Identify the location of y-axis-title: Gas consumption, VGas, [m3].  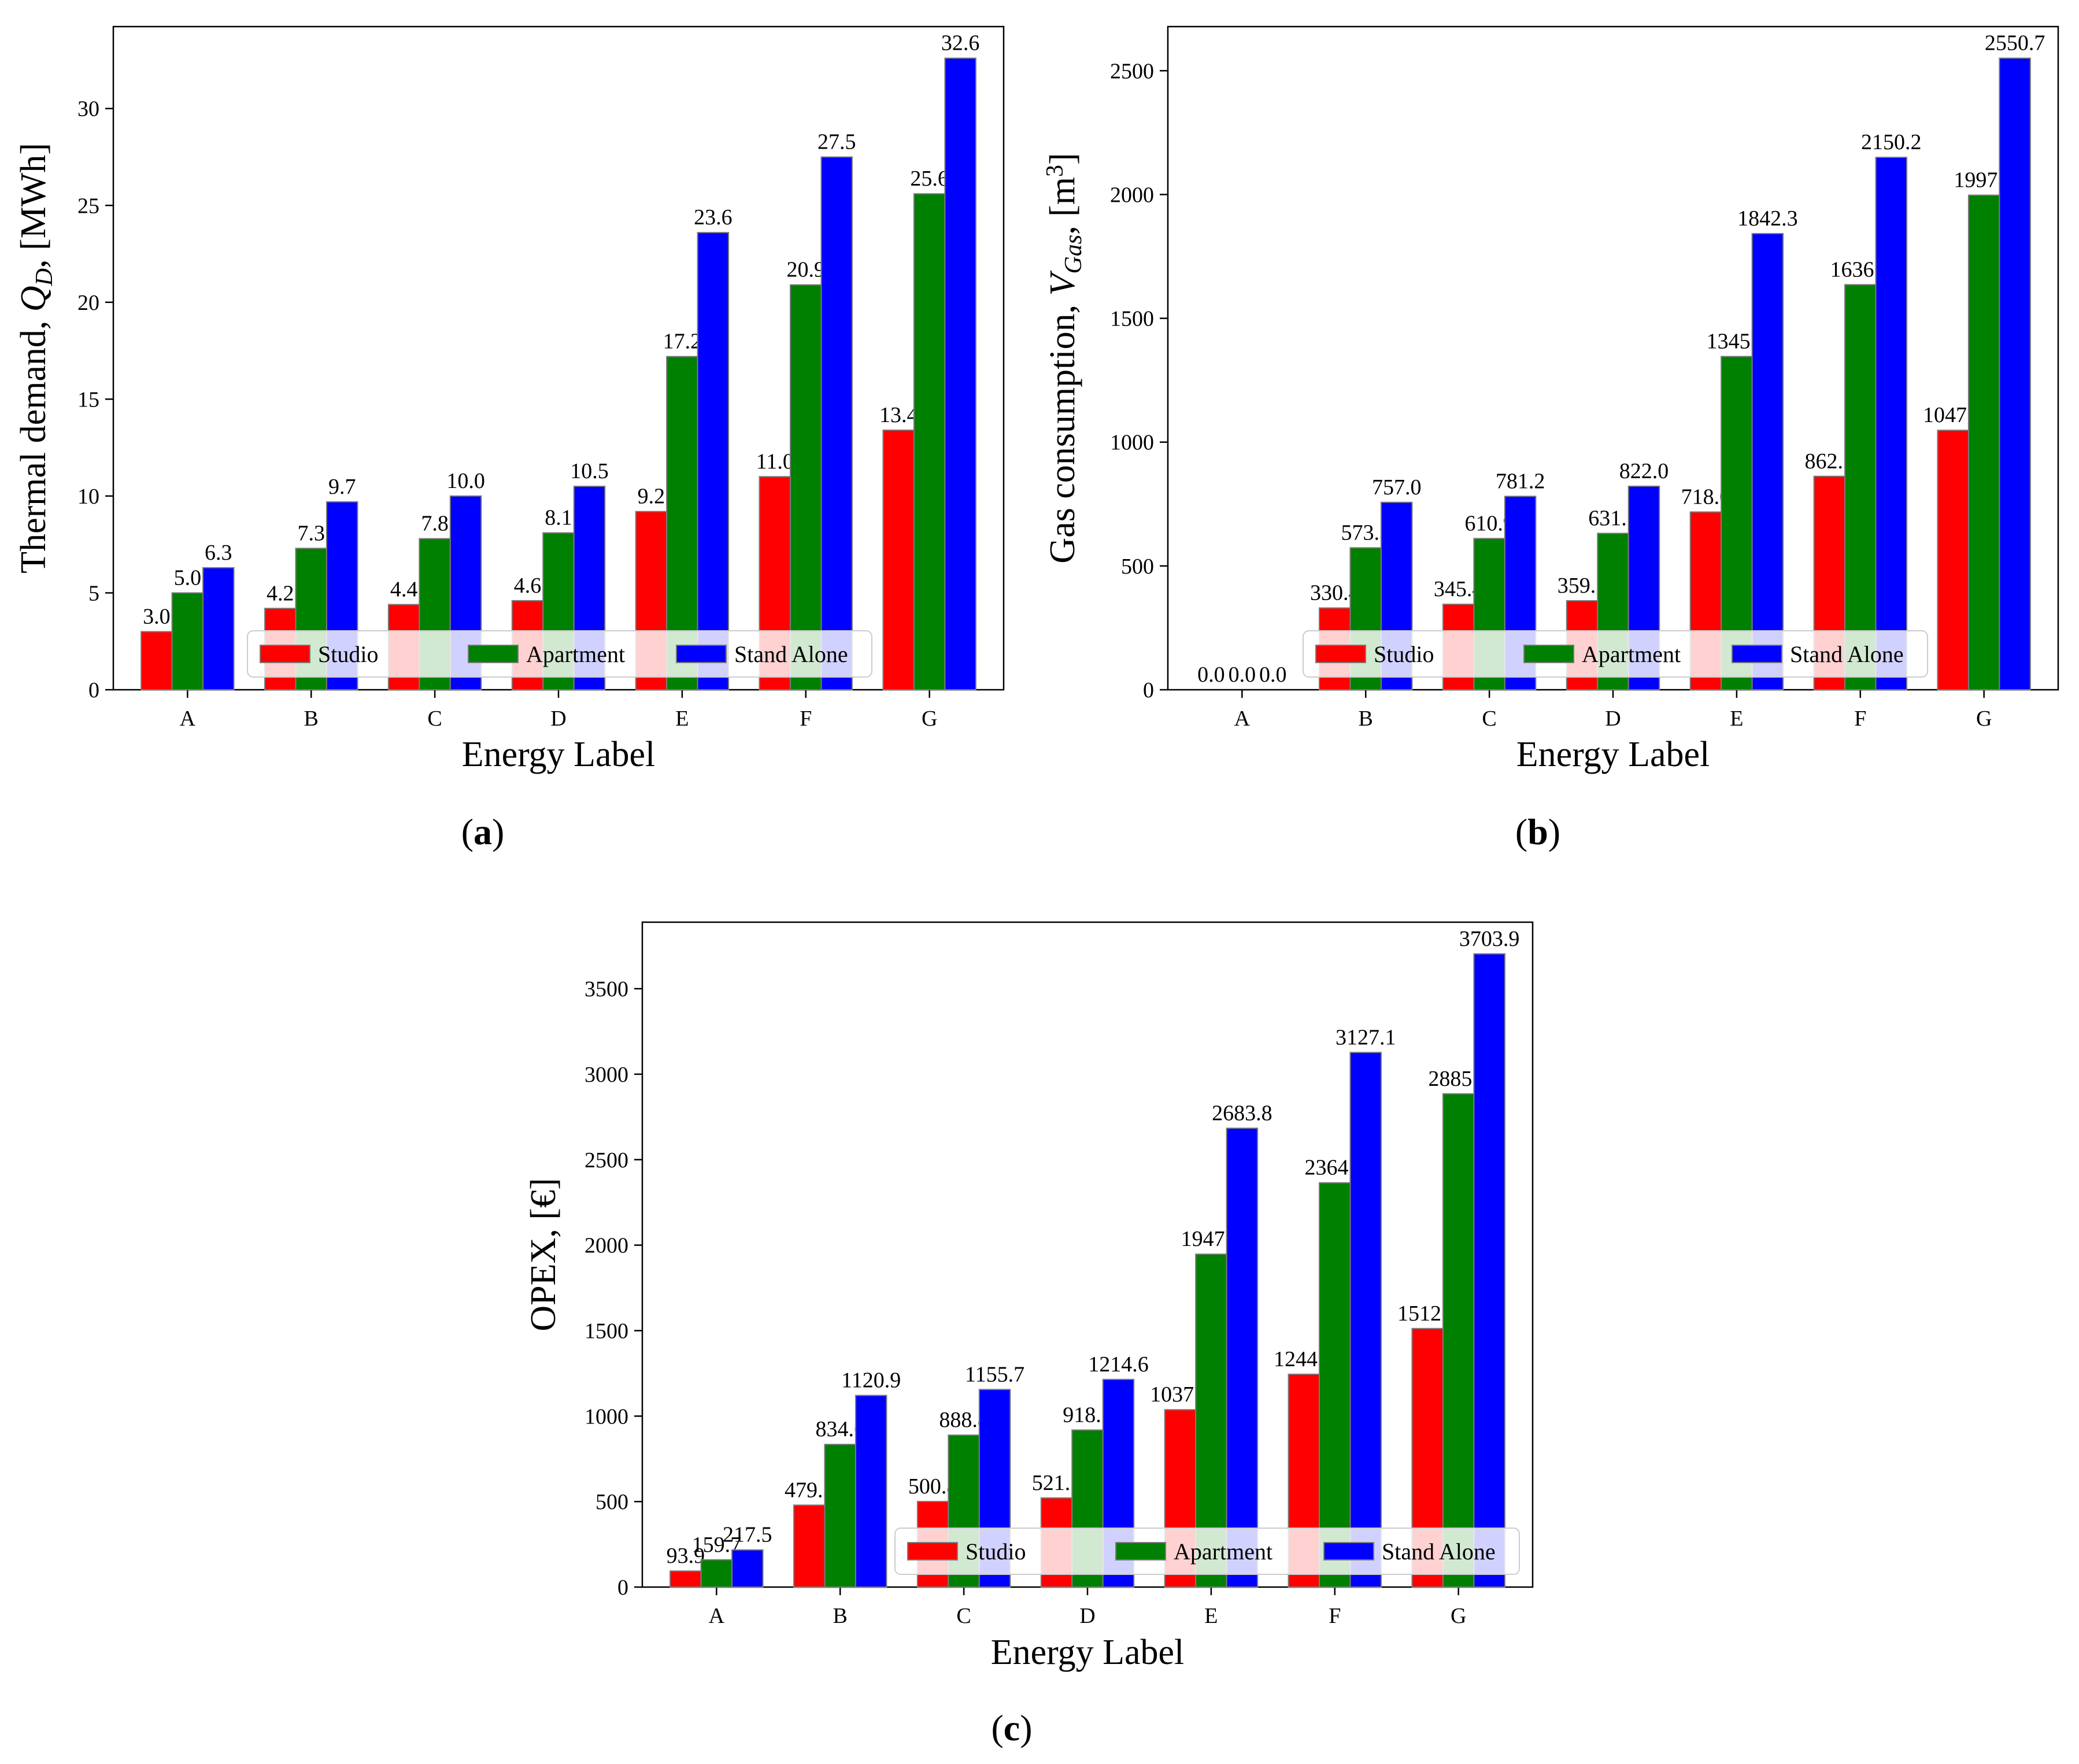
(1064, 358).